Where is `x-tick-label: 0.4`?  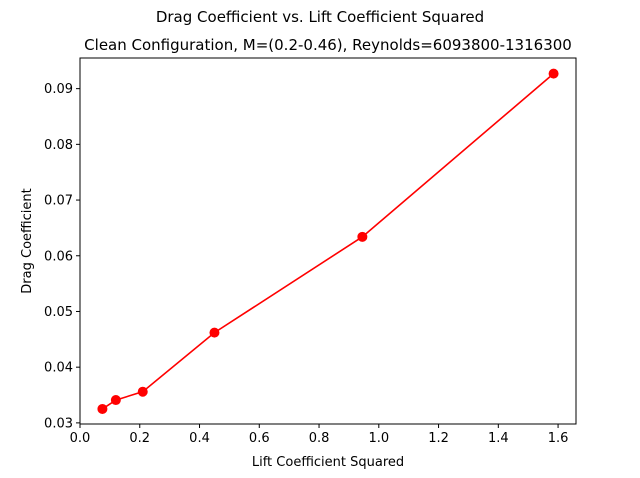
x-tick-label: 0.4 is located at coordinates (199, 438).